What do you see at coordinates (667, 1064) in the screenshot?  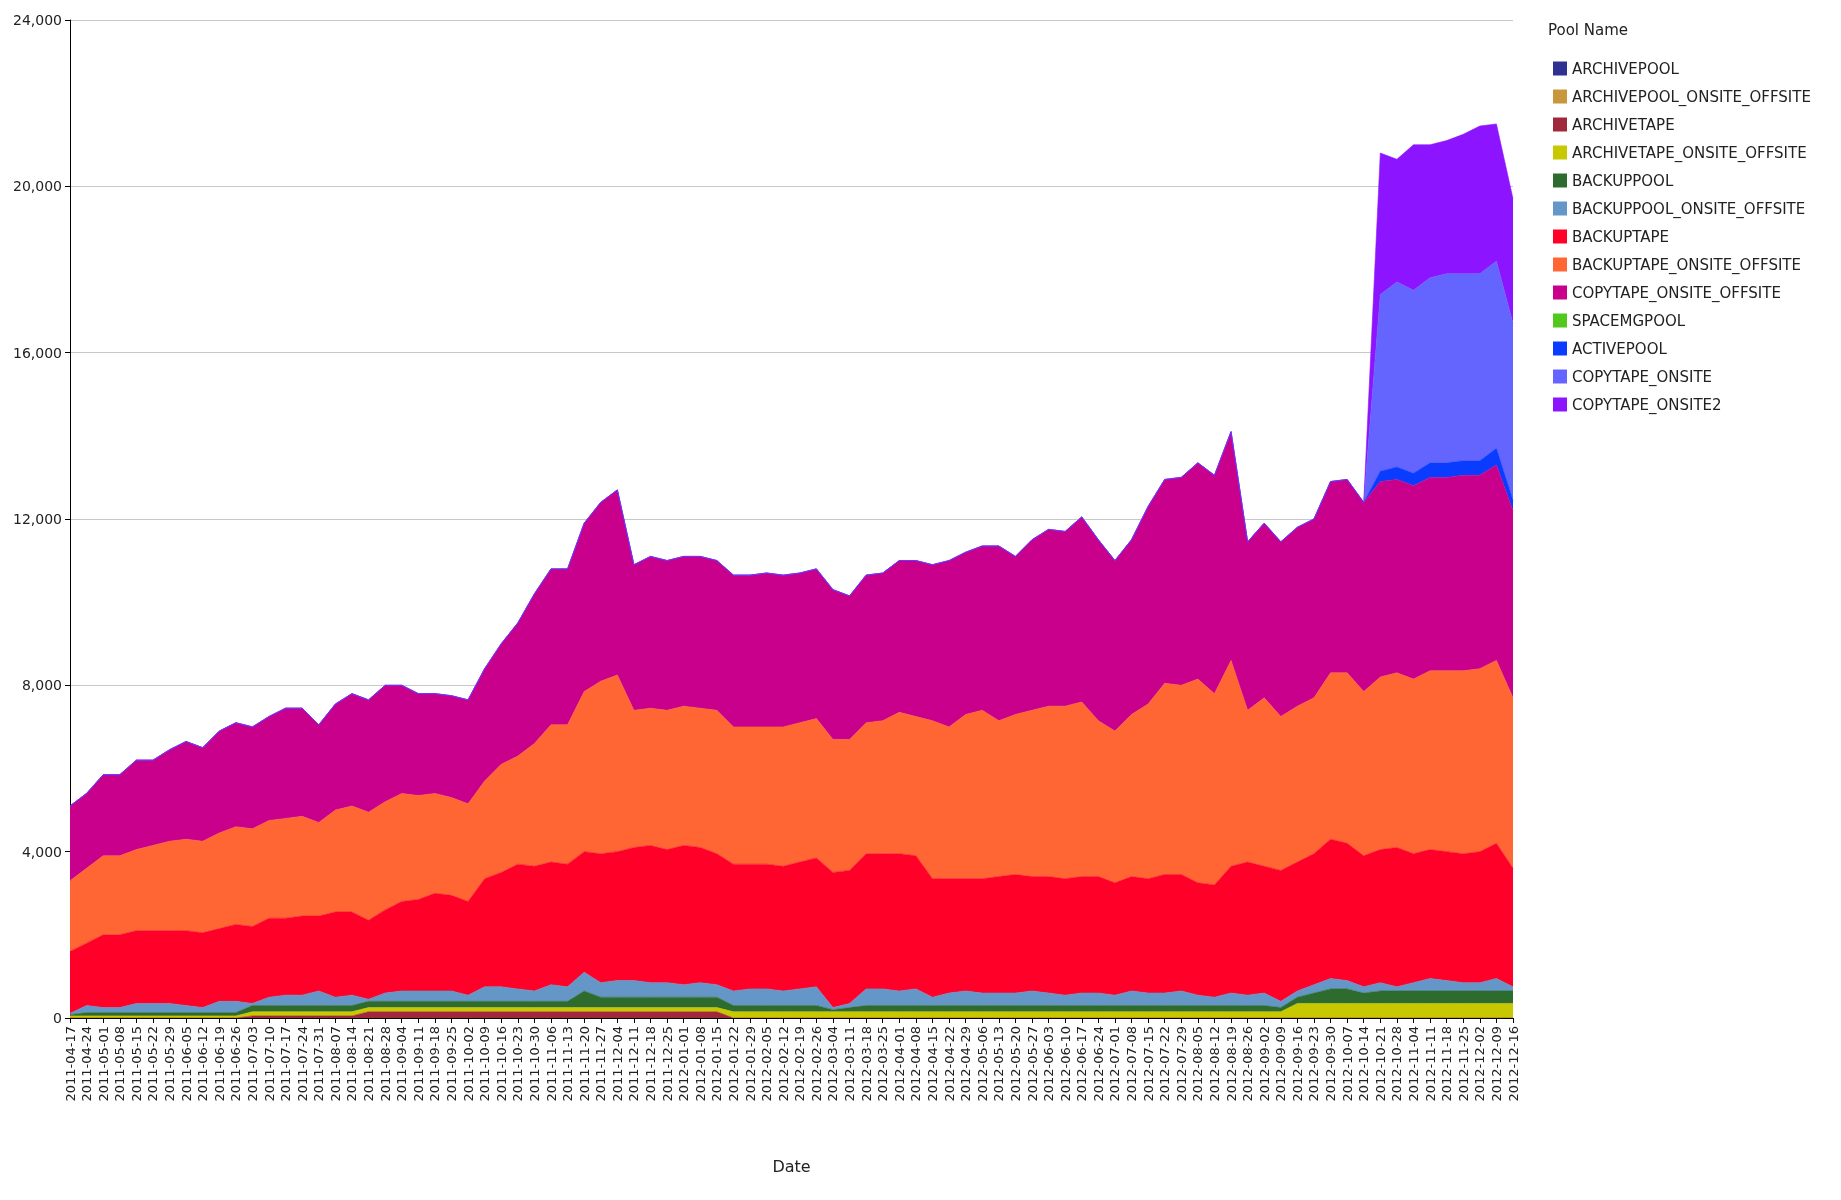 I see `x-tick-label: 2011-12-25` at bounding box center [667, 1064].